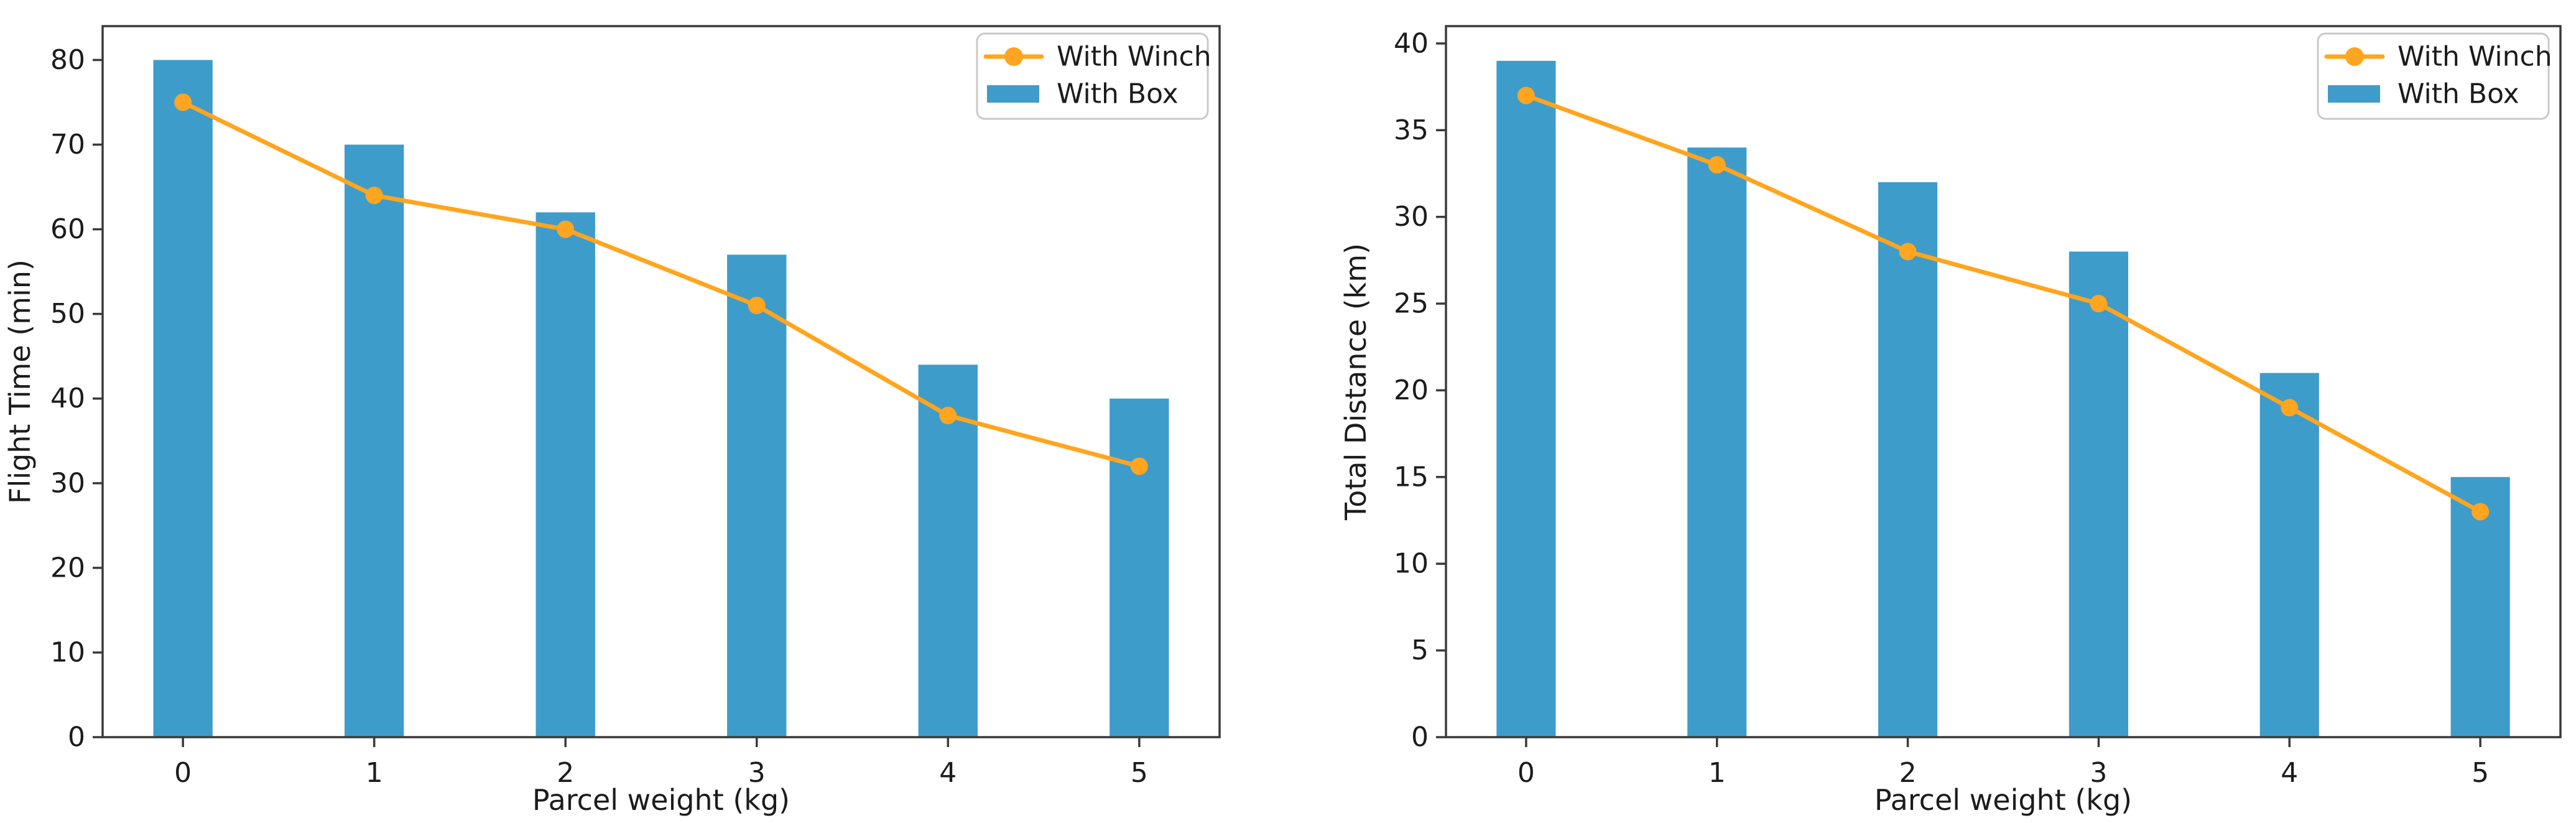  What do you see at coordinates (1412, 477) in the screenshot?
I see `y-tick-label: 15` at bounding box center [1412, 477].